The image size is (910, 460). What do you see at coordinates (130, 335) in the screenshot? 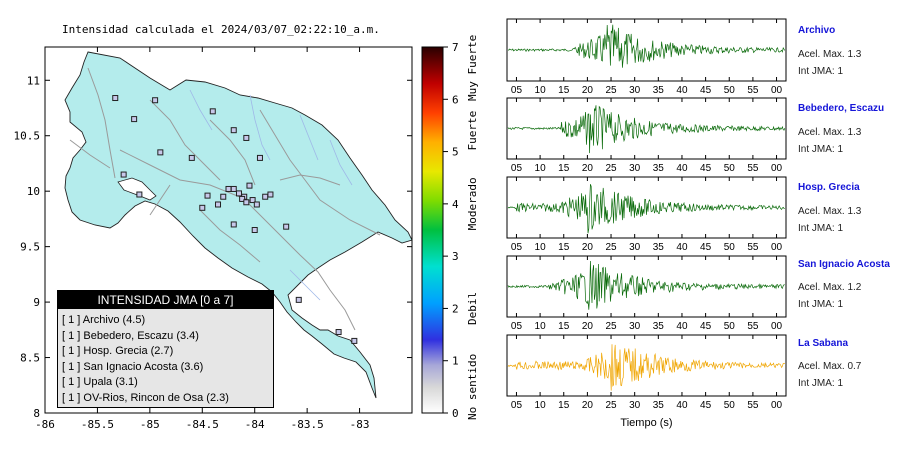
I see `legend-item: [ 1 ] Bebedero, Escazu (3.4)` at bounding box center [130, 335].